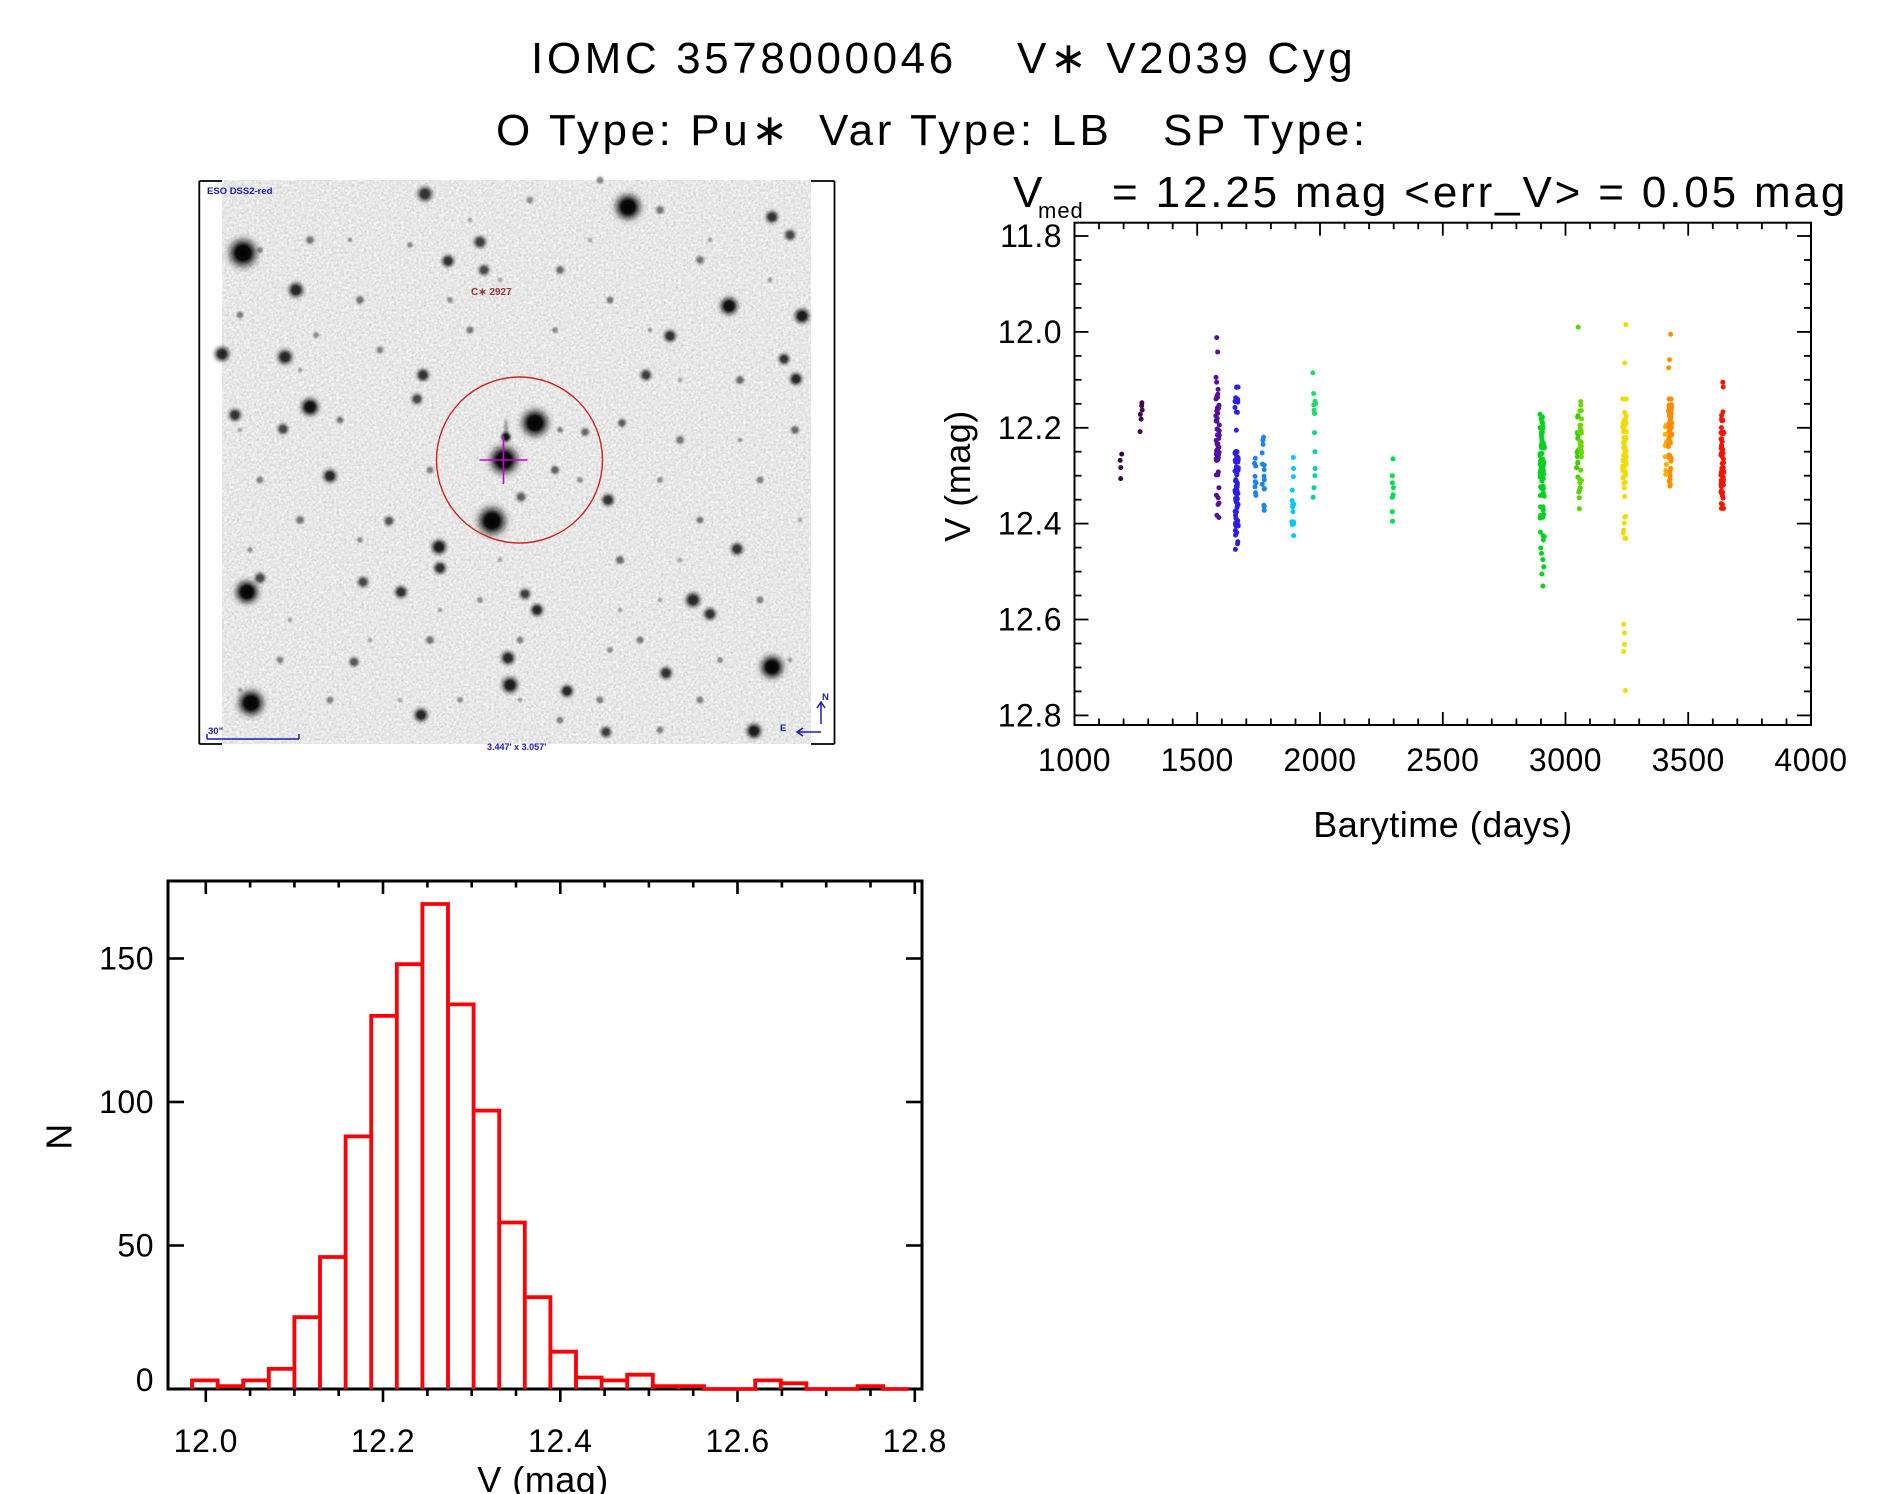  Describe the element at coordinates (516, 747) in the screenshot. I see `svg-text: 3.447' x 3.057'` at that location.